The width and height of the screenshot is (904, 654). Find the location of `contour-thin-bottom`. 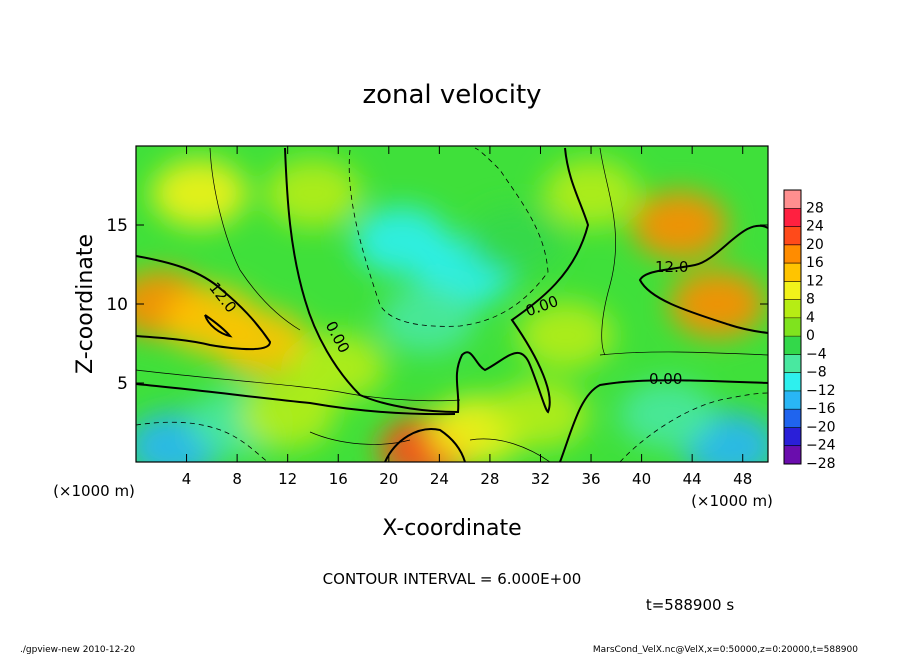

contour-thin-bottom is located at coordinates (430, 447).